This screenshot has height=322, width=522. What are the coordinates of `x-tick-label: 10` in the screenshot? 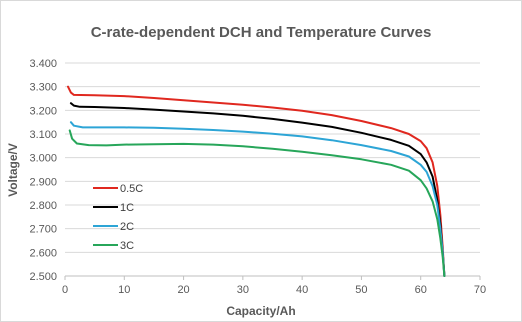 It's located at (124, 290).